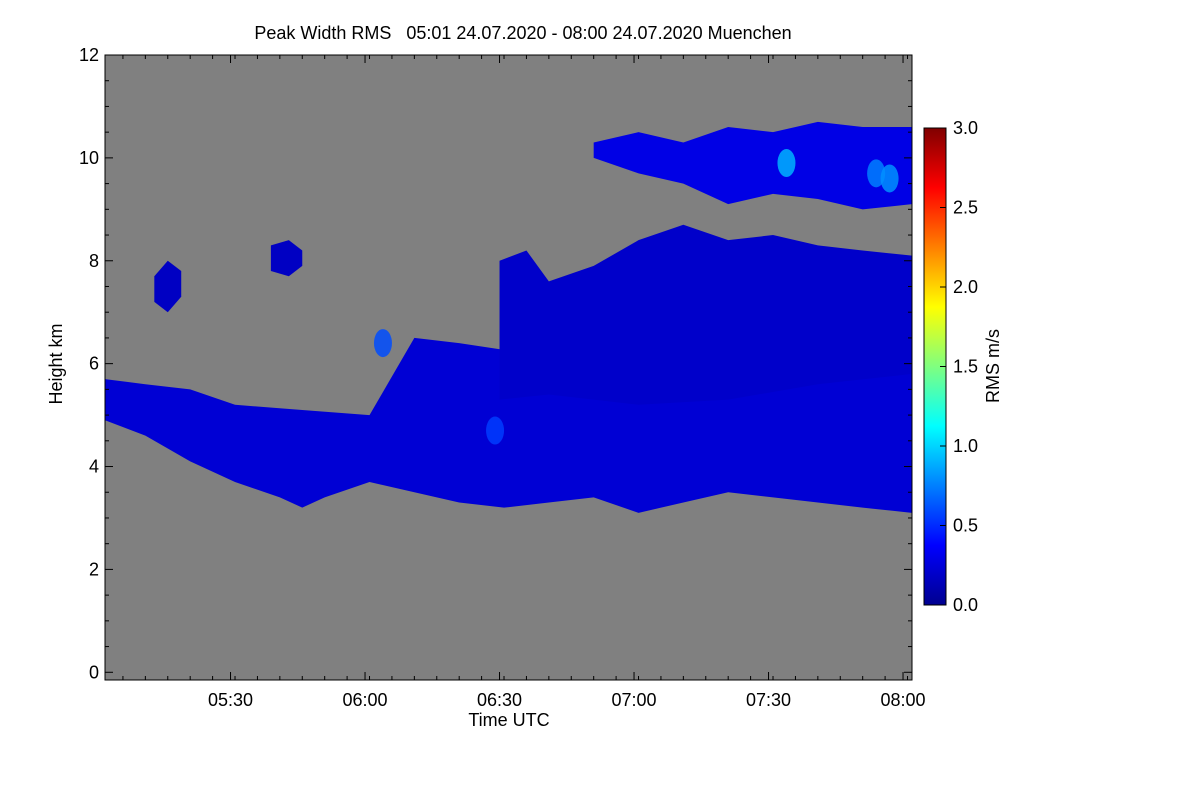 The image size is (1200, 805). Describe the element at coordinates (508, 720) in the screenshot. I see `x-axis-label: Time UTC` at that location.